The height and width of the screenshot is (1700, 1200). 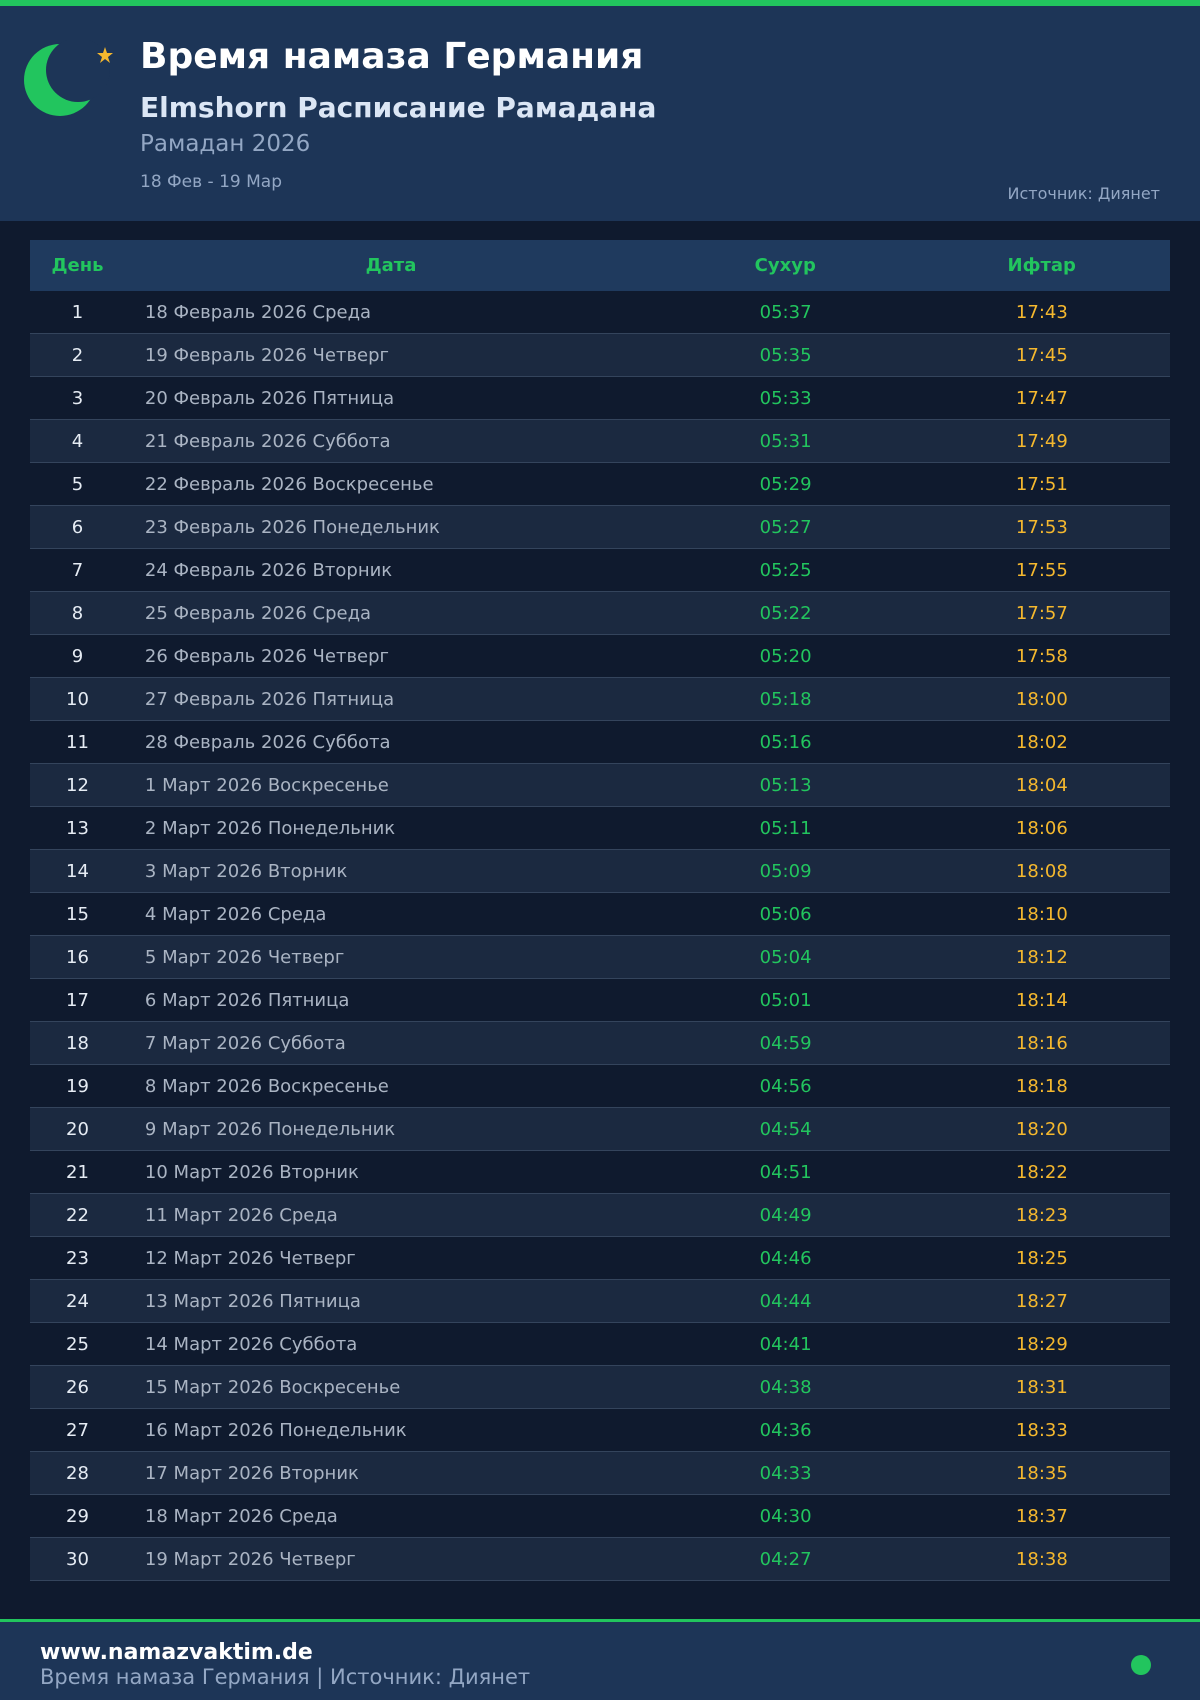 What do you see at coordinates (391, 265) in the screenshot?
I see `column-header: Дата` at bounding box center [391, 265].